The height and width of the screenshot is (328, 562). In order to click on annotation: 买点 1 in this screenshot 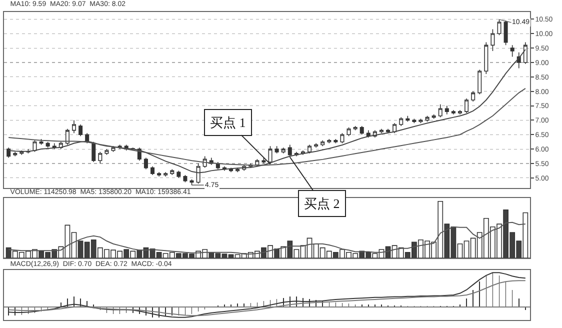, I will do `click(228, 122)`.